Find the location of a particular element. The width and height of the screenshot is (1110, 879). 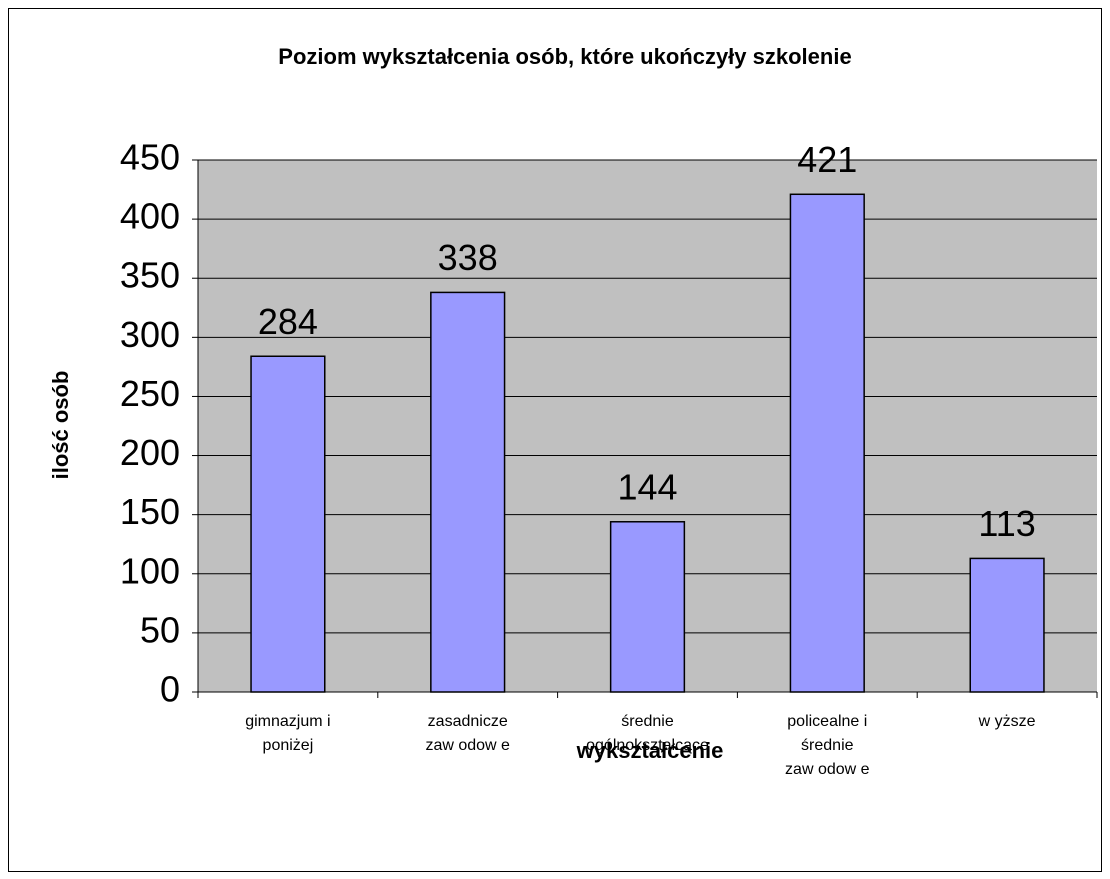

x-tick-label-line: ogólnokształcące is located at coordinates (647, 745).